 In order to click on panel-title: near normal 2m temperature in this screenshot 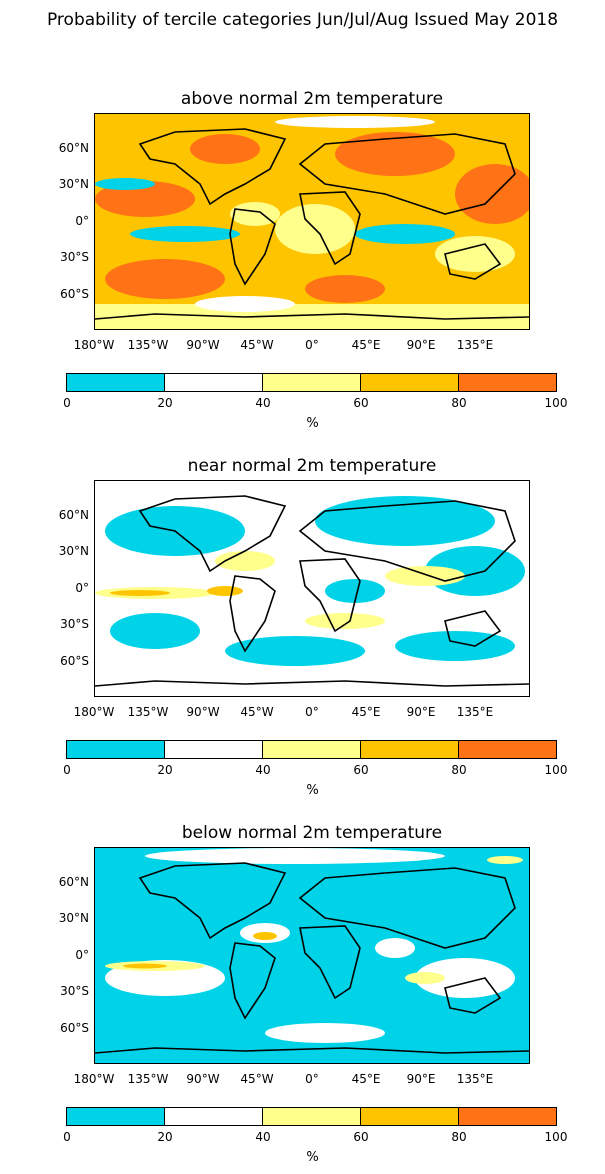, I will do `click(312, 466)`.